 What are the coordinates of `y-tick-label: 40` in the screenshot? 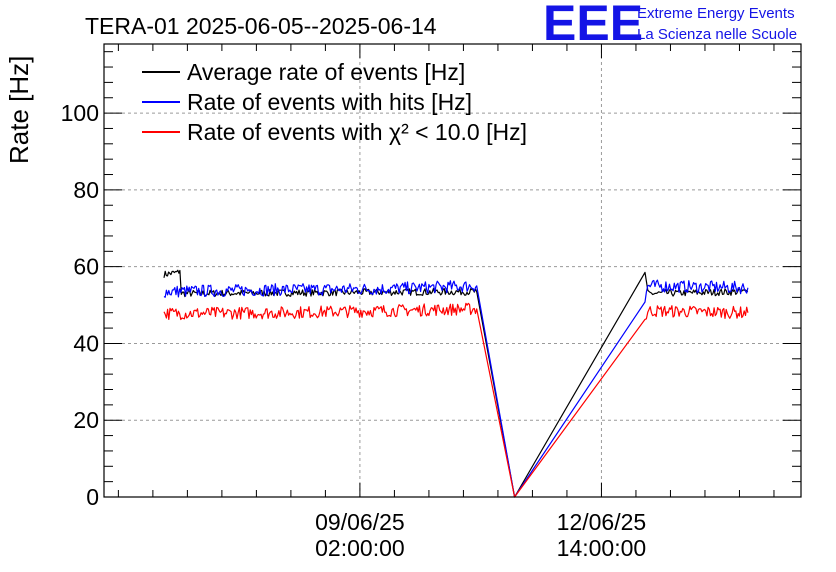 It's located at (86, 343).